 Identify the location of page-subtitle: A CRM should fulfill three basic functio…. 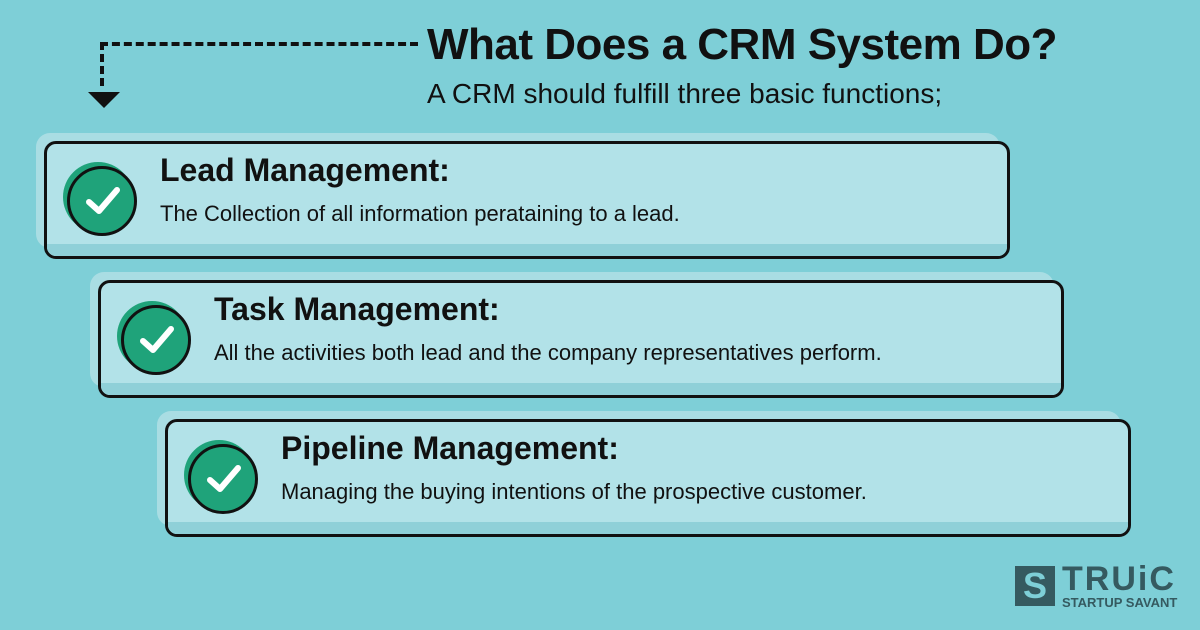
(685, 93).